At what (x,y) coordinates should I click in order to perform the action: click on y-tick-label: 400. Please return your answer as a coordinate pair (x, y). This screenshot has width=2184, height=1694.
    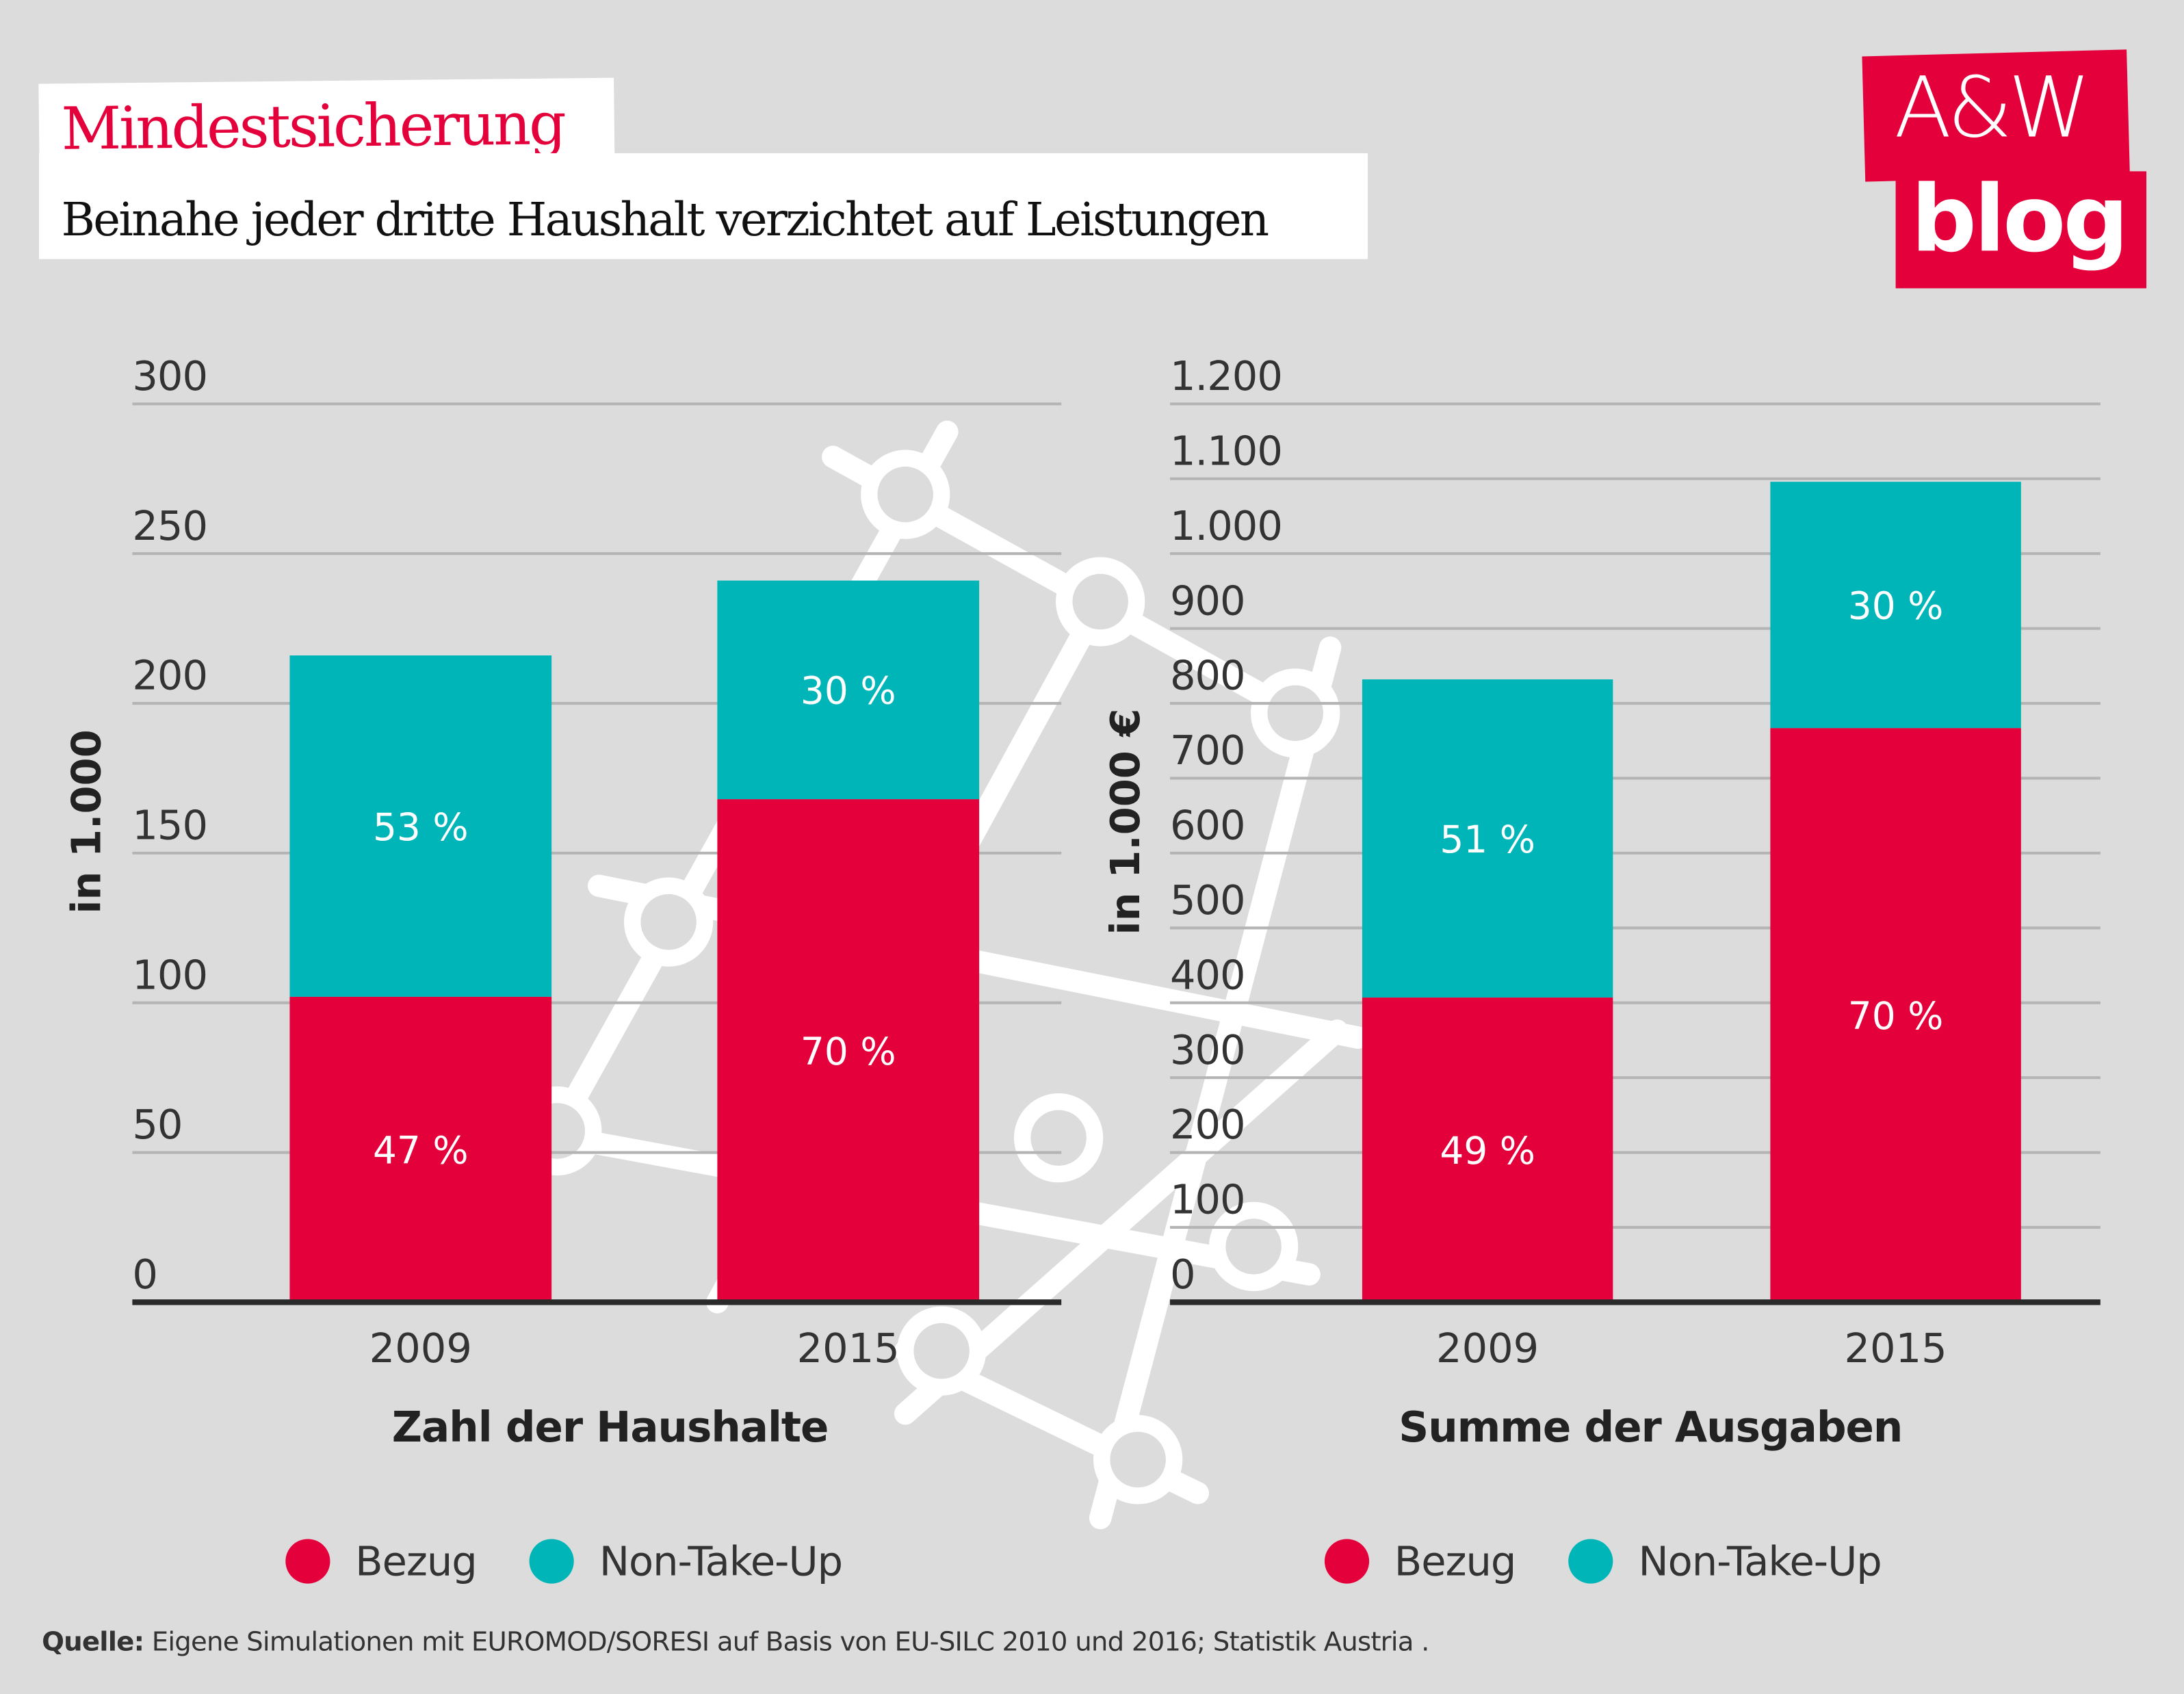
    Looking at the image, I should click on (1207, 974).